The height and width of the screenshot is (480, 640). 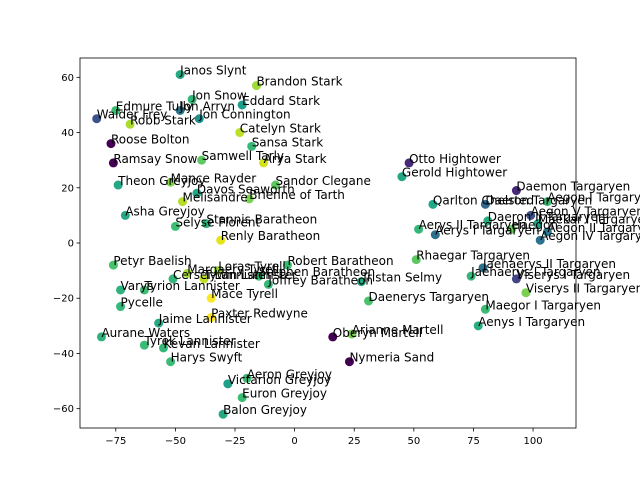 I want to click on point-label: Paxter Redwyne, so click(x=259, y=314).